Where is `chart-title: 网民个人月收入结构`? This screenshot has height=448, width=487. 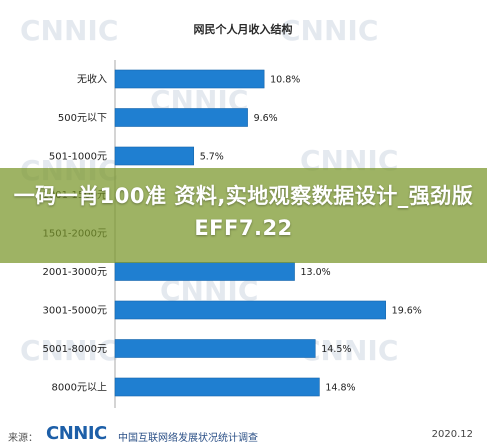
chart-title: 网民个人月收入结构 is located at coordinates (243, 29).